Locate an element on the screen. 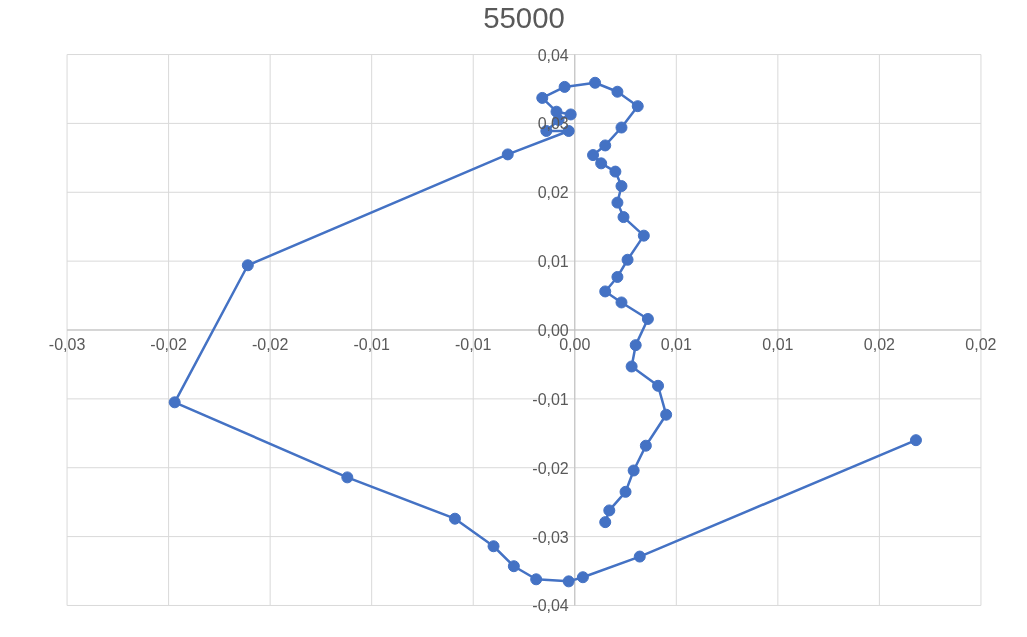 The width and height of the screenshot is (1027, 637). chart-title: 55000 is located at coordinates (524, 17).